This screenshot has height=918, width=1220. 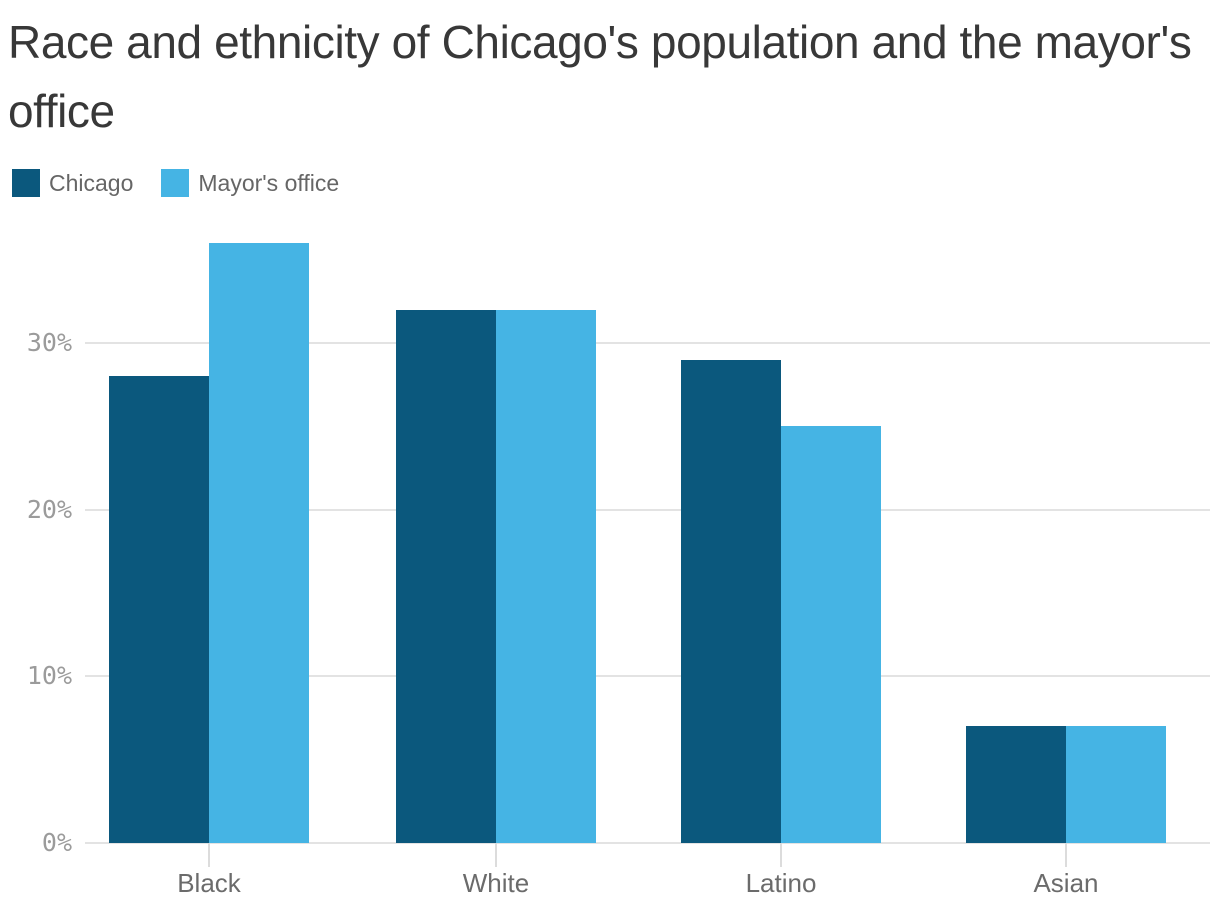 I want to click on x-axis-label-asian: Asian, so click(x=1066, y=883).